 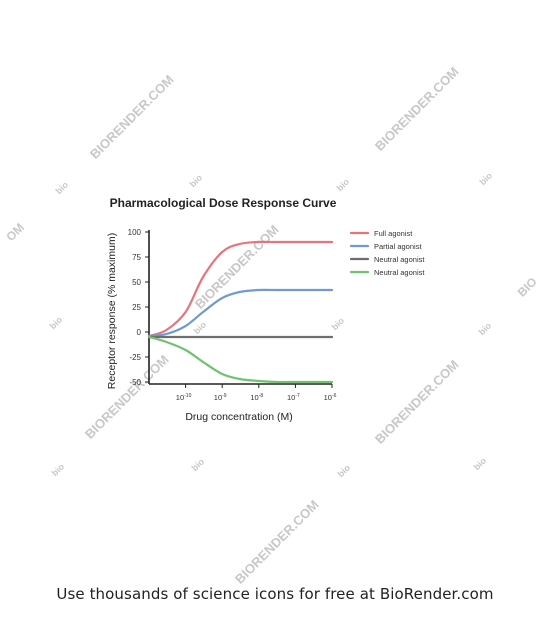 I want to click on series-lines, so click(x=240, y=312).